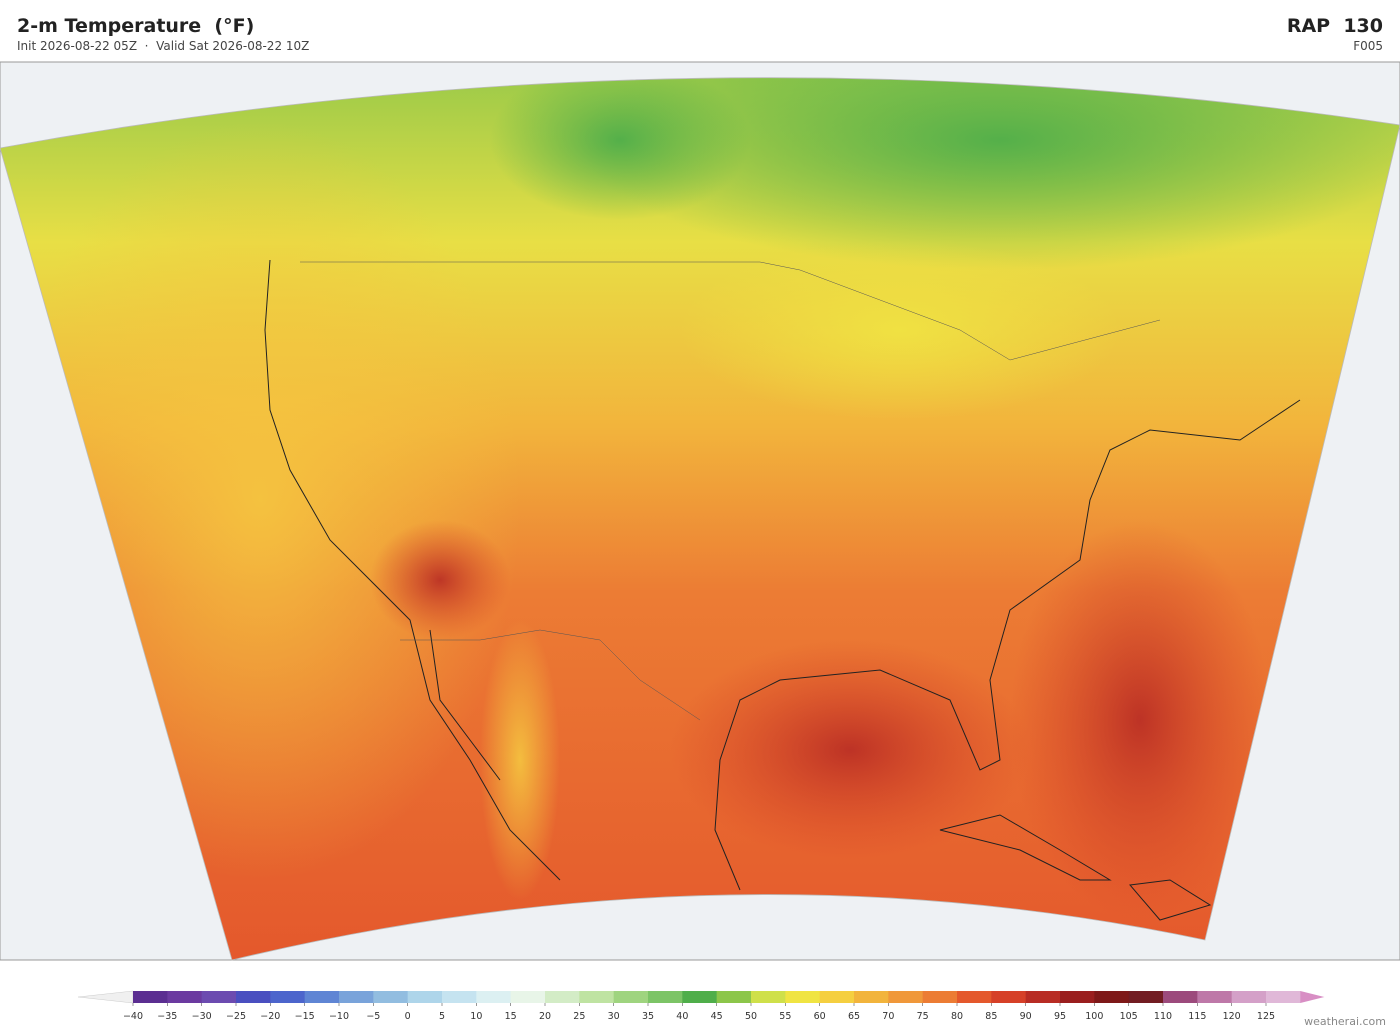  I want to click on colorbar-tick-label: −15, so click(305, 1016).